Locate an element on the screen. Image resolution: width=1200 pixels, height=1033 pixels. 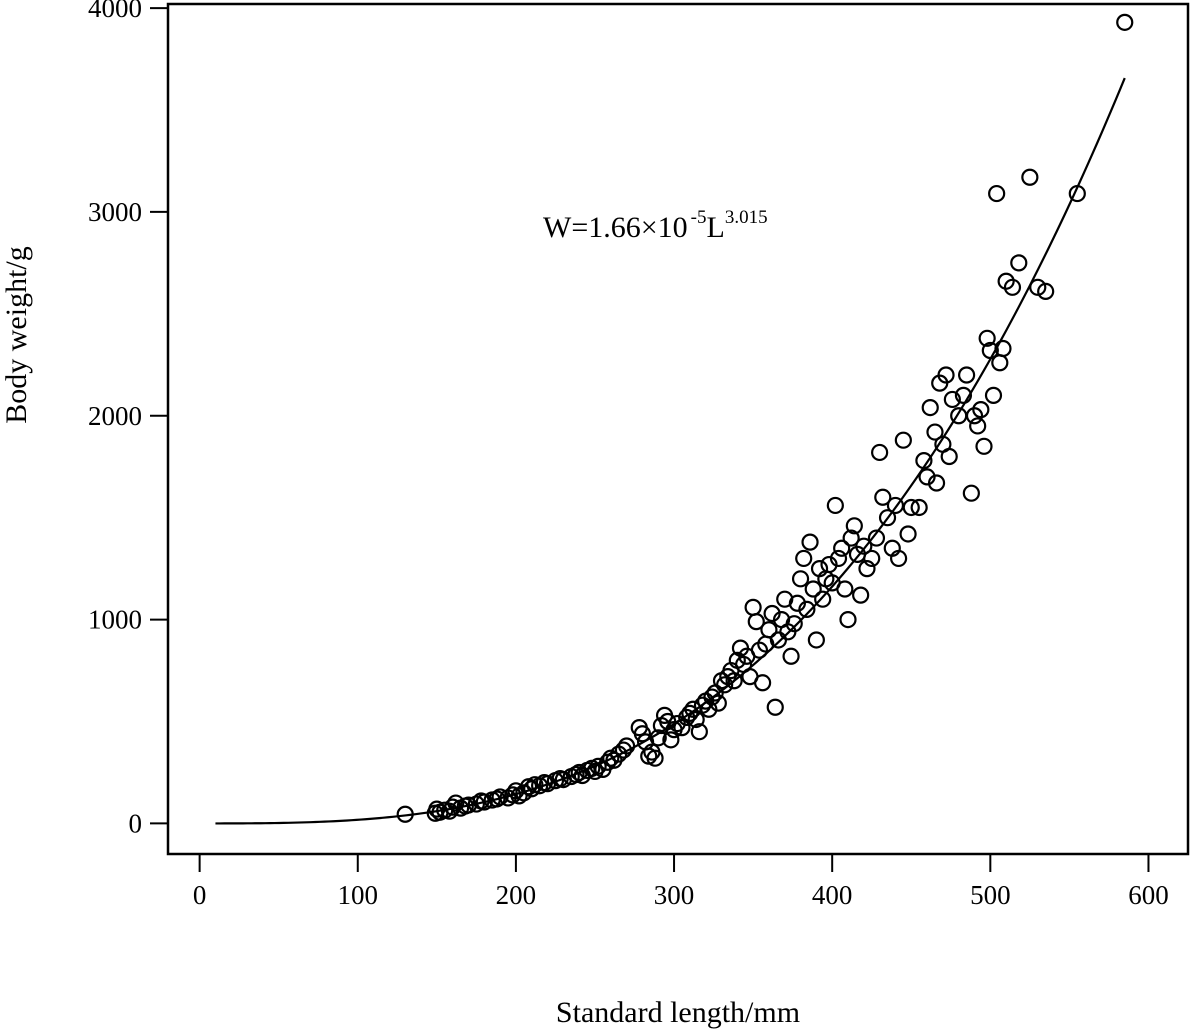
y-axis: 0 1000 2000 3000 4000 is located at coordinates (128, 419).